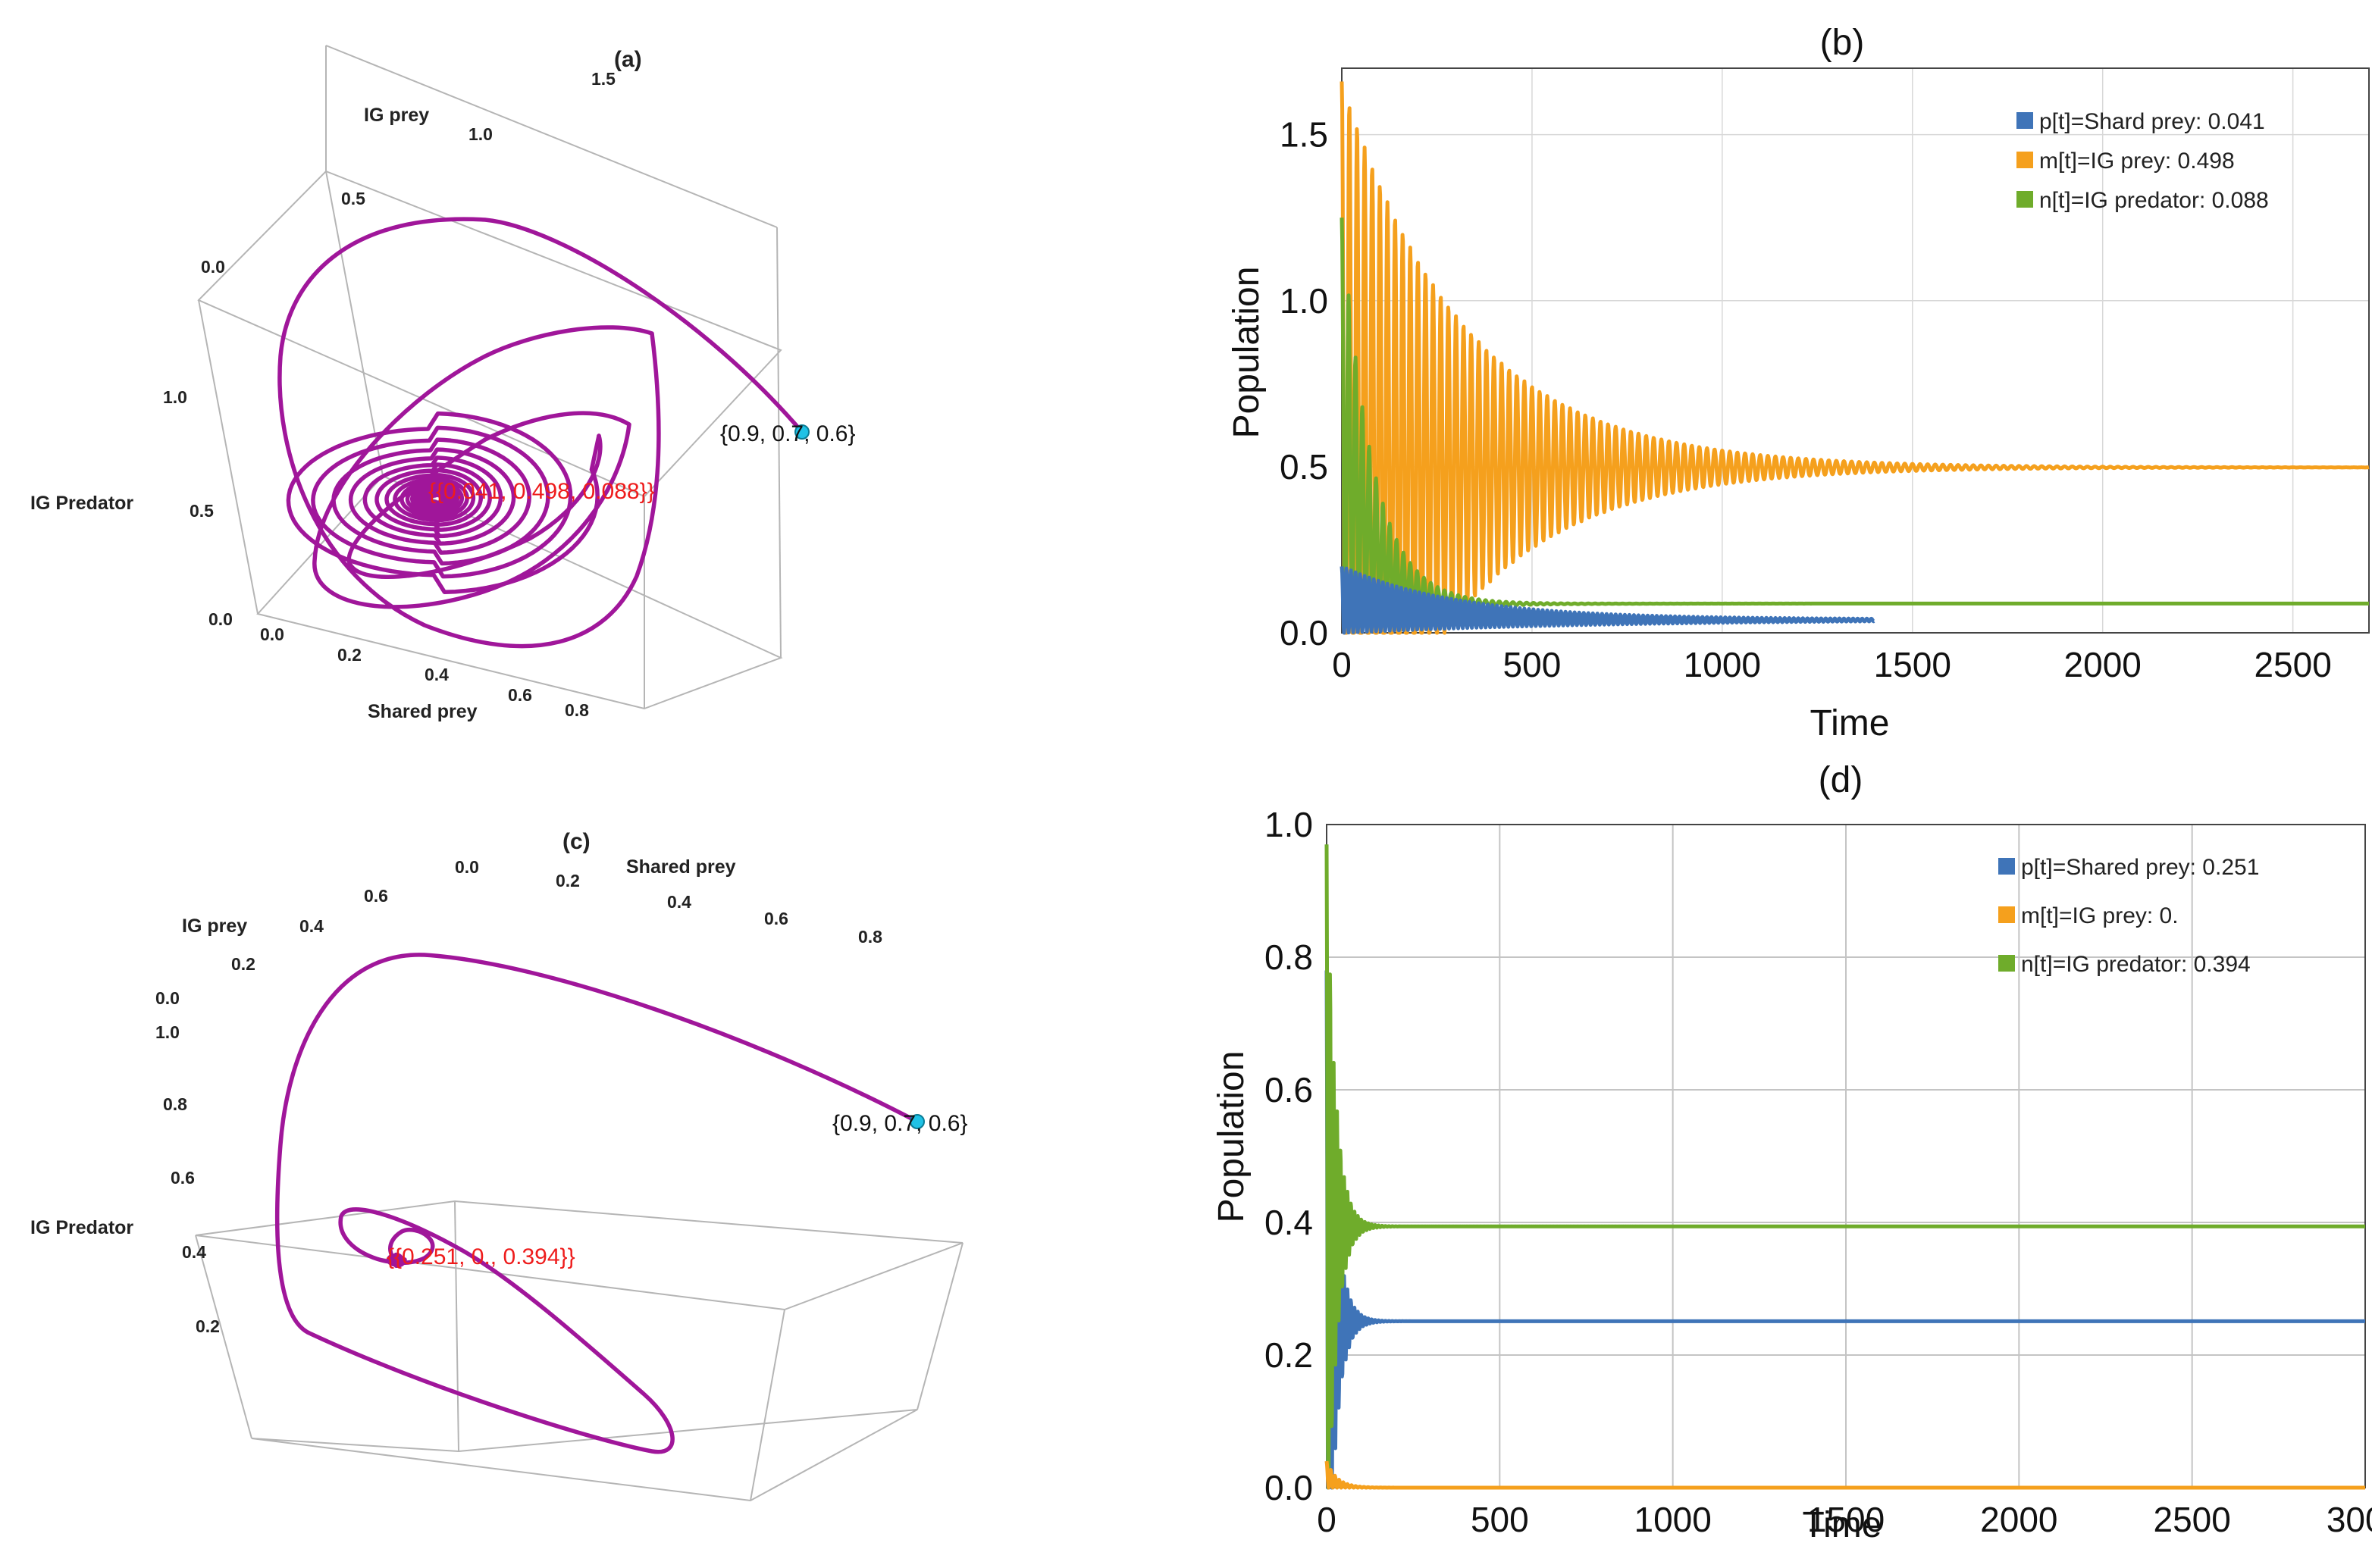  I want to click on legend-swatch-m-b, so click(2024, 160).